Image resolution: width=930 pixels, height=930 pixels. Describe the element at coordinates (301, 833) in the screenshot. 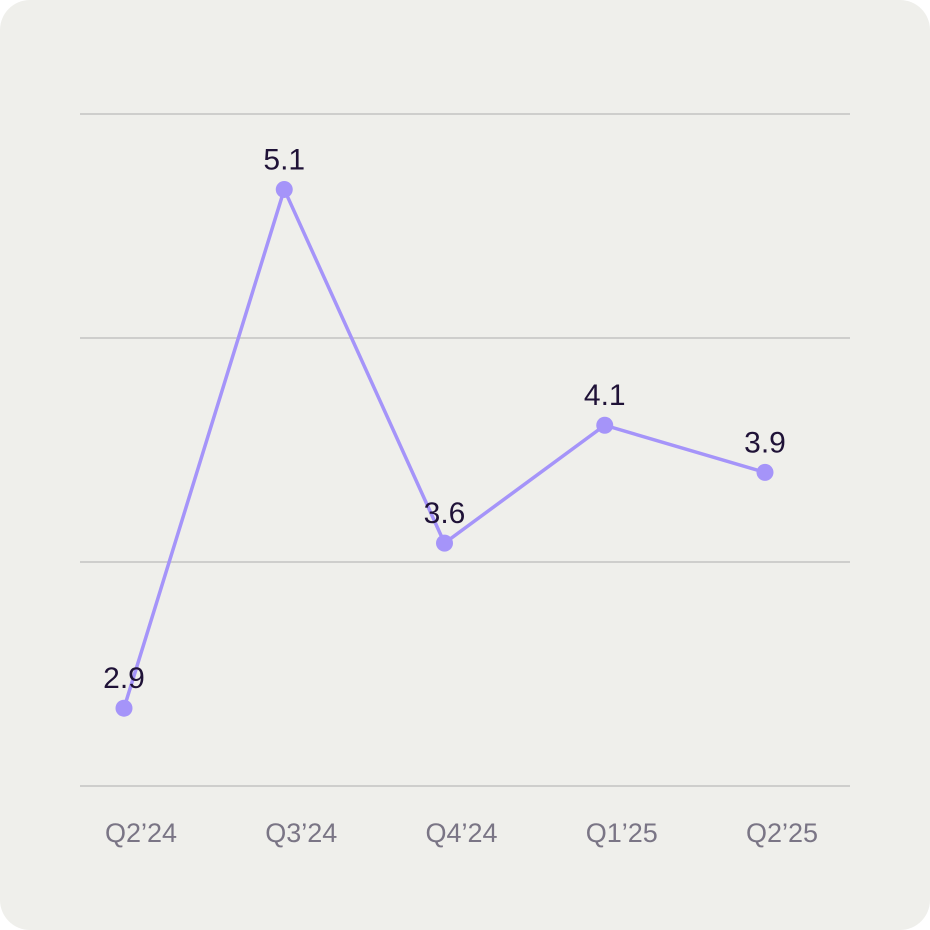

I see `x-tick-label: Q3’24` at that location.